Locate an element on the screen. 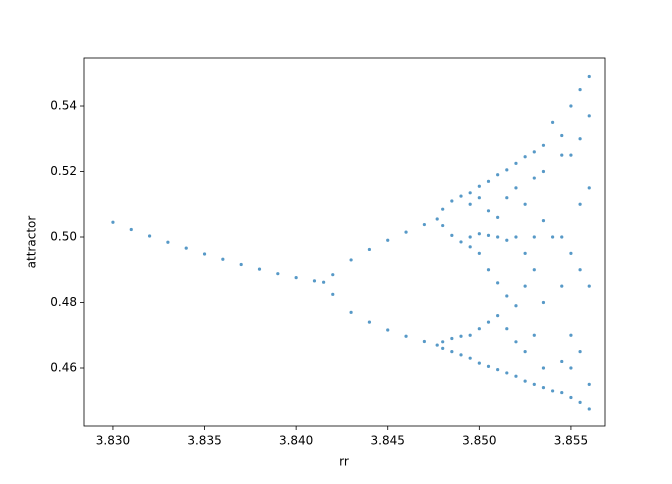  y-tick-label: 0.50 is located at coordinates (63, 237).